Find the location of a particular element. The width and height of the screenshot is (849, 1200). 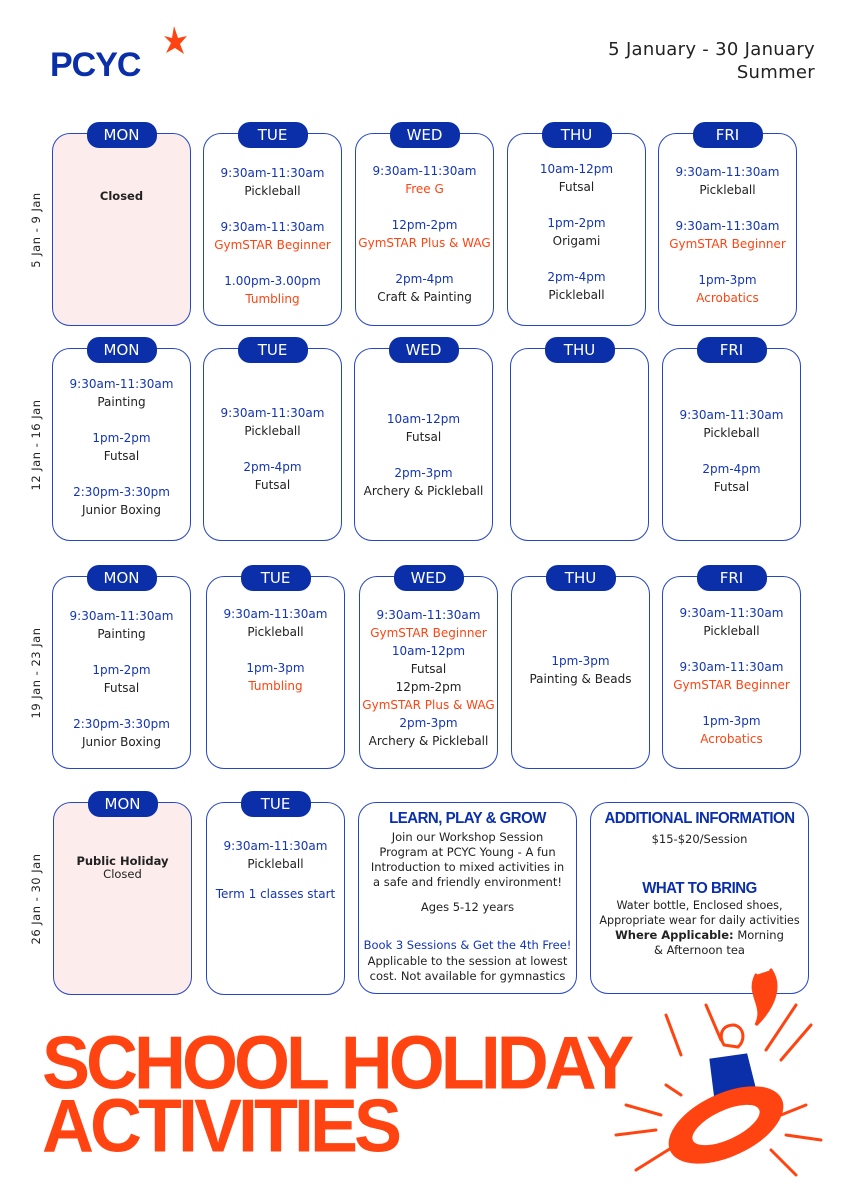

activity-item: 1pm-3pm Painting & Beads is located at coordinates (580, 670).